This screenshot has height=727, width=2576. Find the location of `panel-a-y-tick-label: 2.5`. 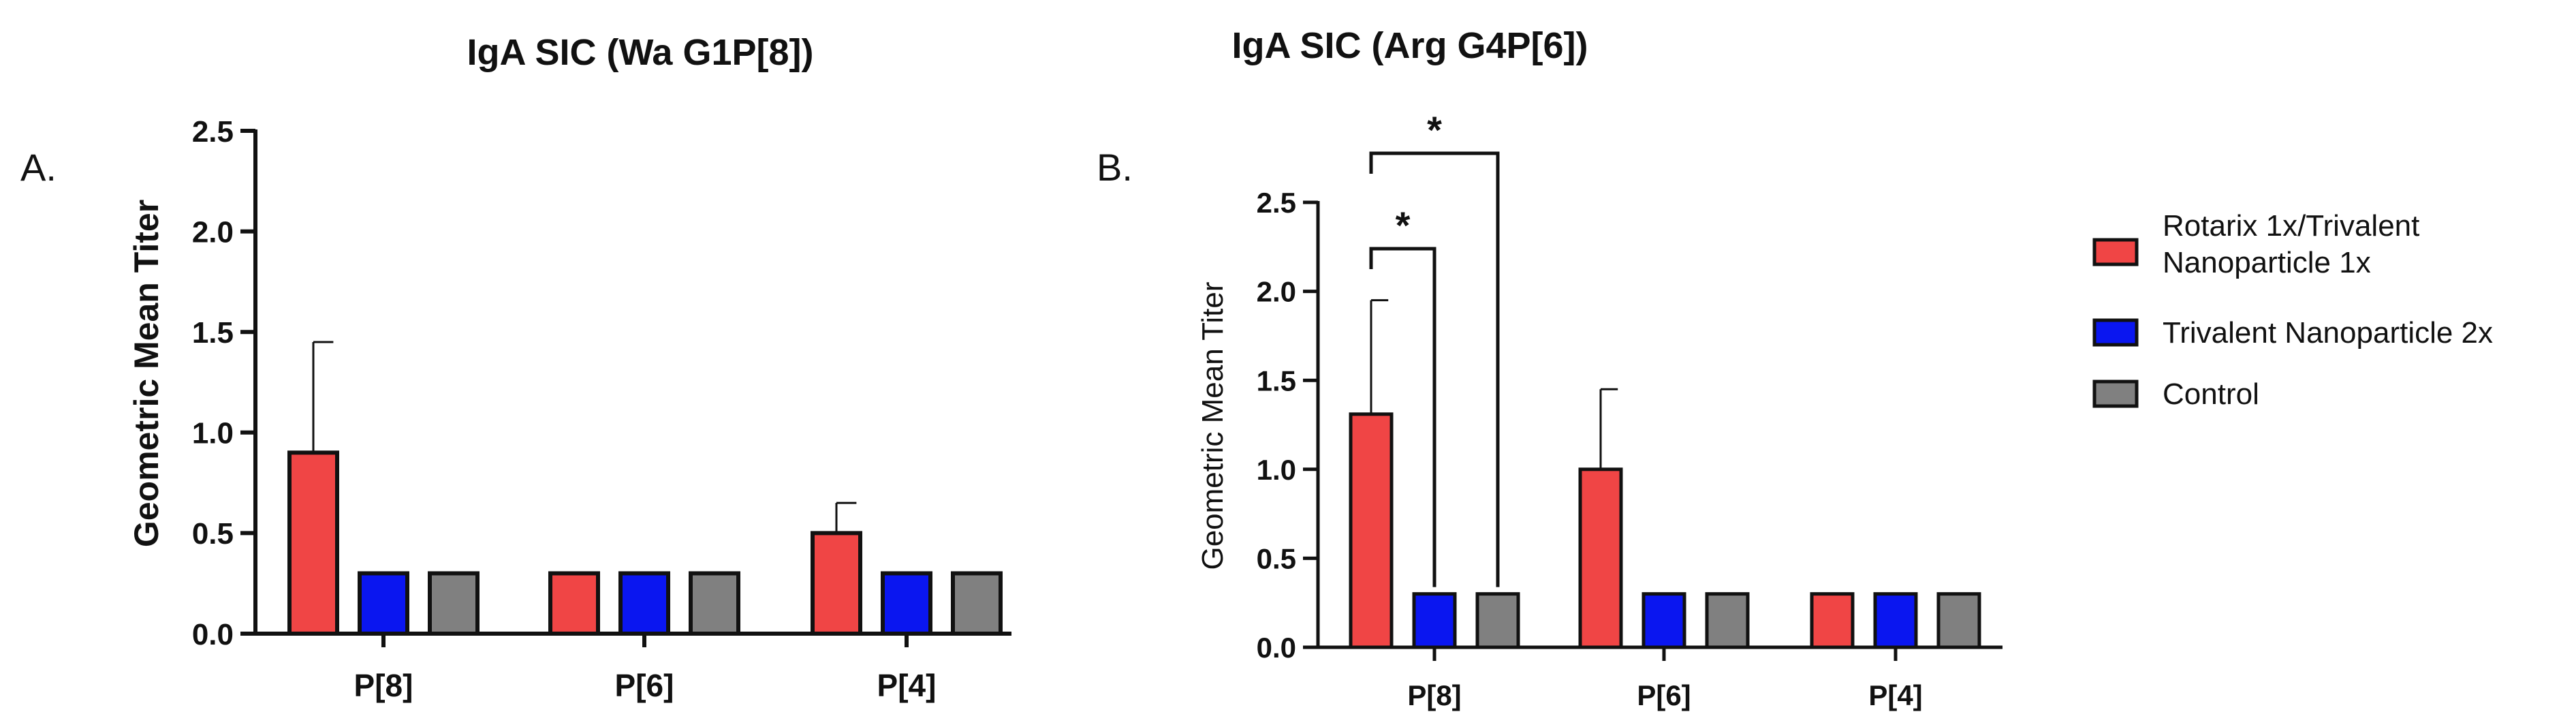

panel-a-y-tick-label: 2.5 is located at coordinates (213, 132).